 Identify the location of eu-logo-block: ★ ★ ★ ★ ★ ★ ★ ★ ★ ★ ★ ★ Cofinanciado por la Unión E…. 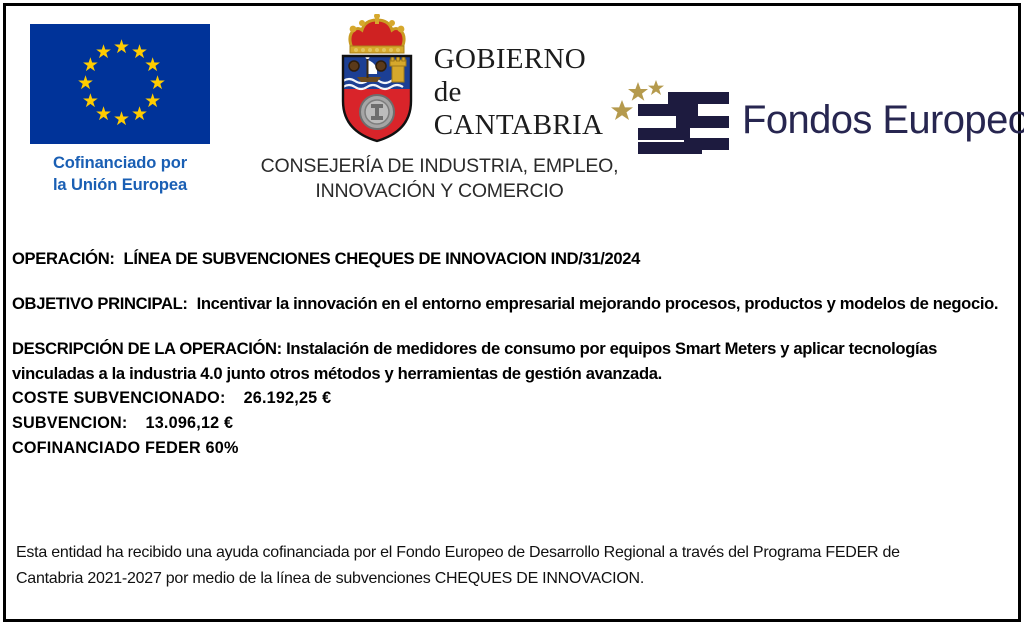
(120, 110).